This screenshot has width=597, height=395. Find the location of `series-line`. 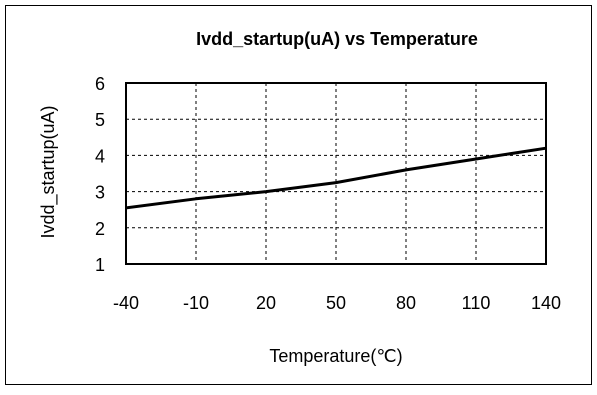

series-line is located at coordinates (336, 178).